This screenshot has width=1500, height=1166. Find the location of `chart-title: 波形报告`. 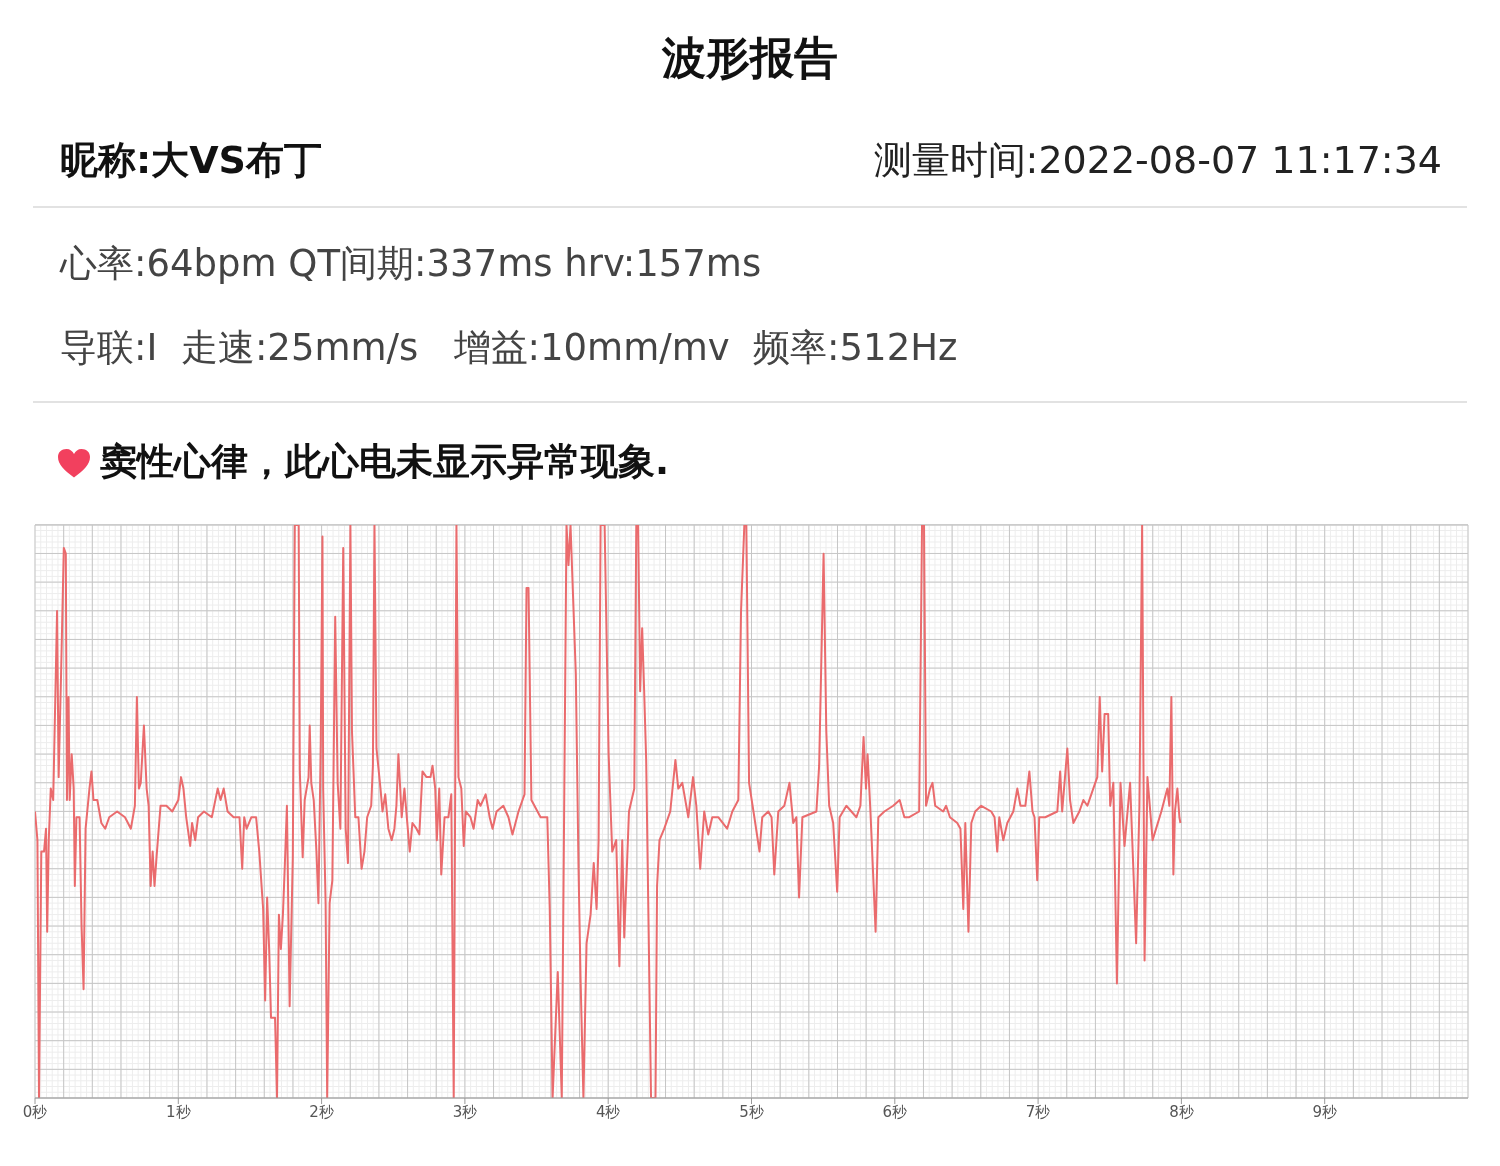

chart-title: 波形报告 is located at coordinates (750, 58).